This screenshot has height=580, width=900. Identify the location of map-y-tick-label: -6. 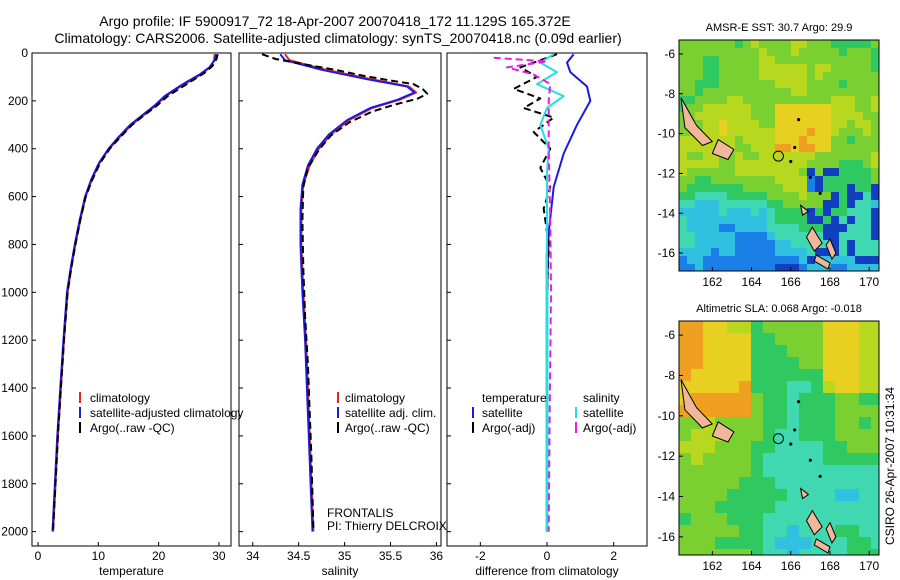
(669, 54).